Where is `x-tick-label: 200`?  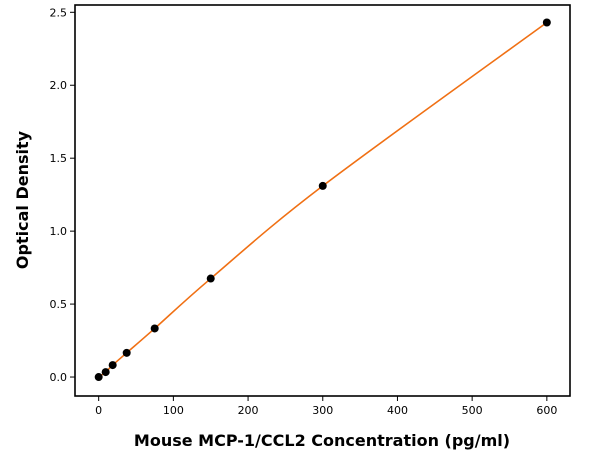 x-tick-label: 200 is located at coordinates (248, 410).